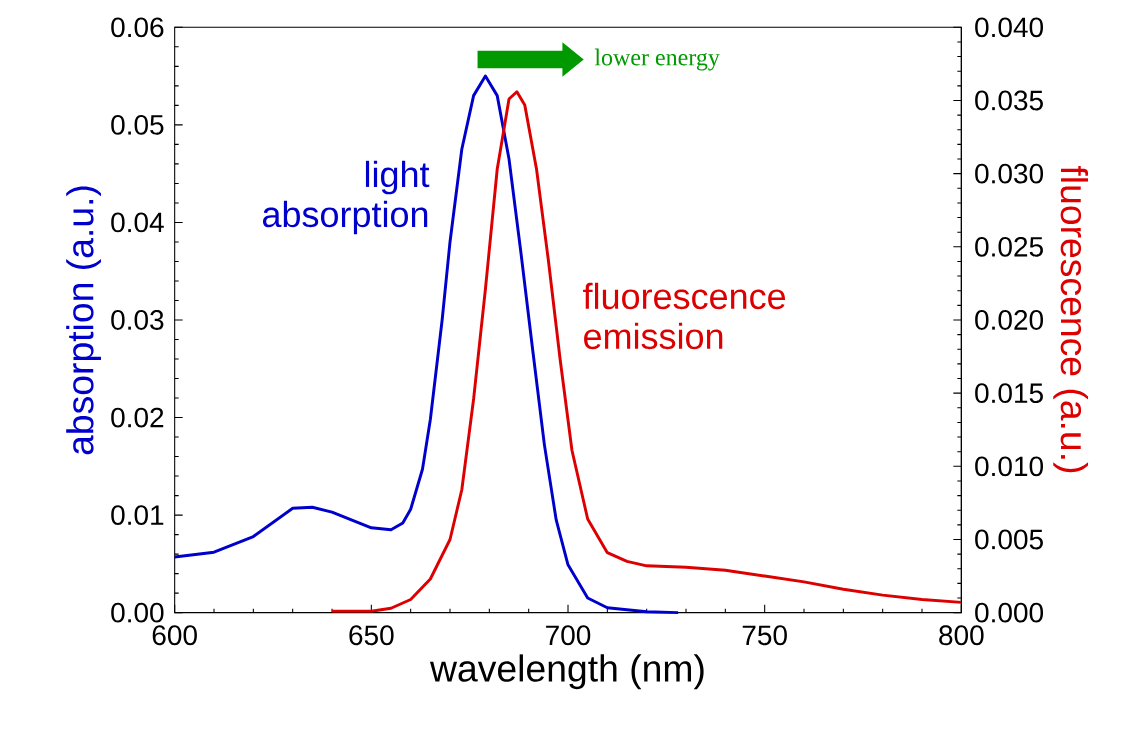  I want to click on x-tick-label: 650, so click(371, 635).